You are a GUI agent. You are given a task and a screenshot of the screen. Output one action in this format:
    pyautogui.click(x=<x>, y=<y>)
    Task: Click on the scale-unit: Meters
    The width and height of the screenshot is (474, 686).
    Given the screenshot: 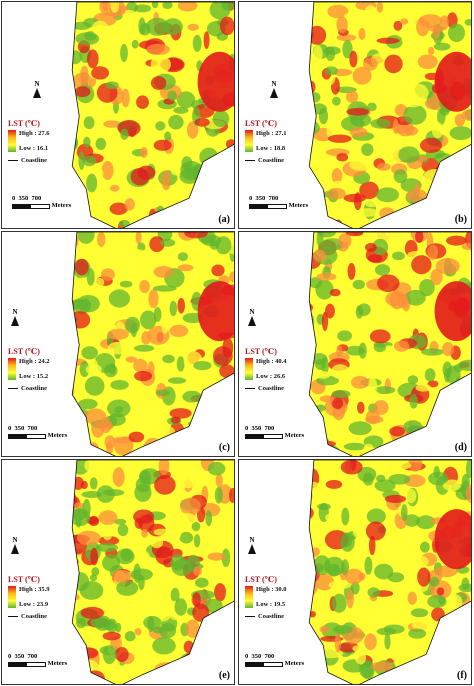 What is the action you would take?
    pyautogui.click(x=61, y=205)
    